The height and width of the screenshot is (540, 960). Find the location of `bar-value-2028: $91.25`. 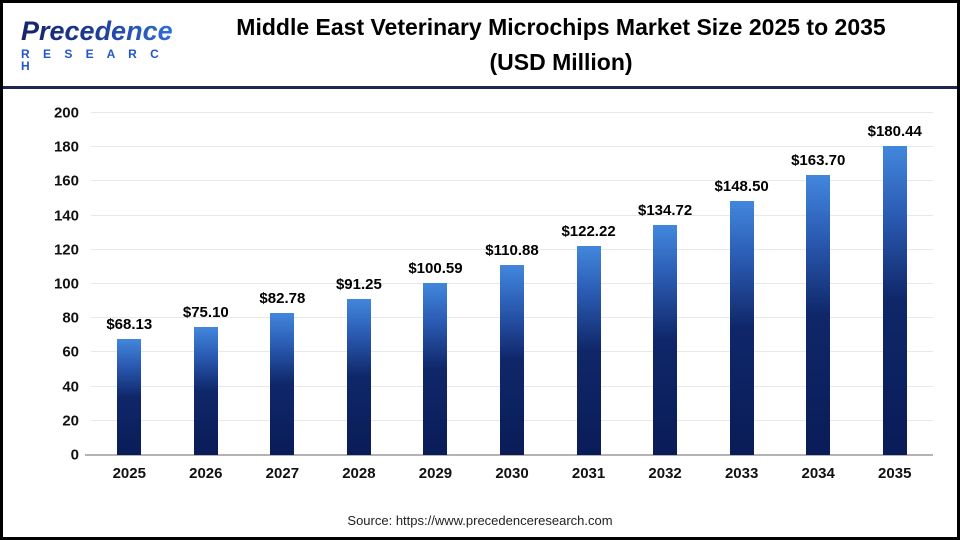

bar-value-2028: $91.25 is located at coordinates (358, 284).